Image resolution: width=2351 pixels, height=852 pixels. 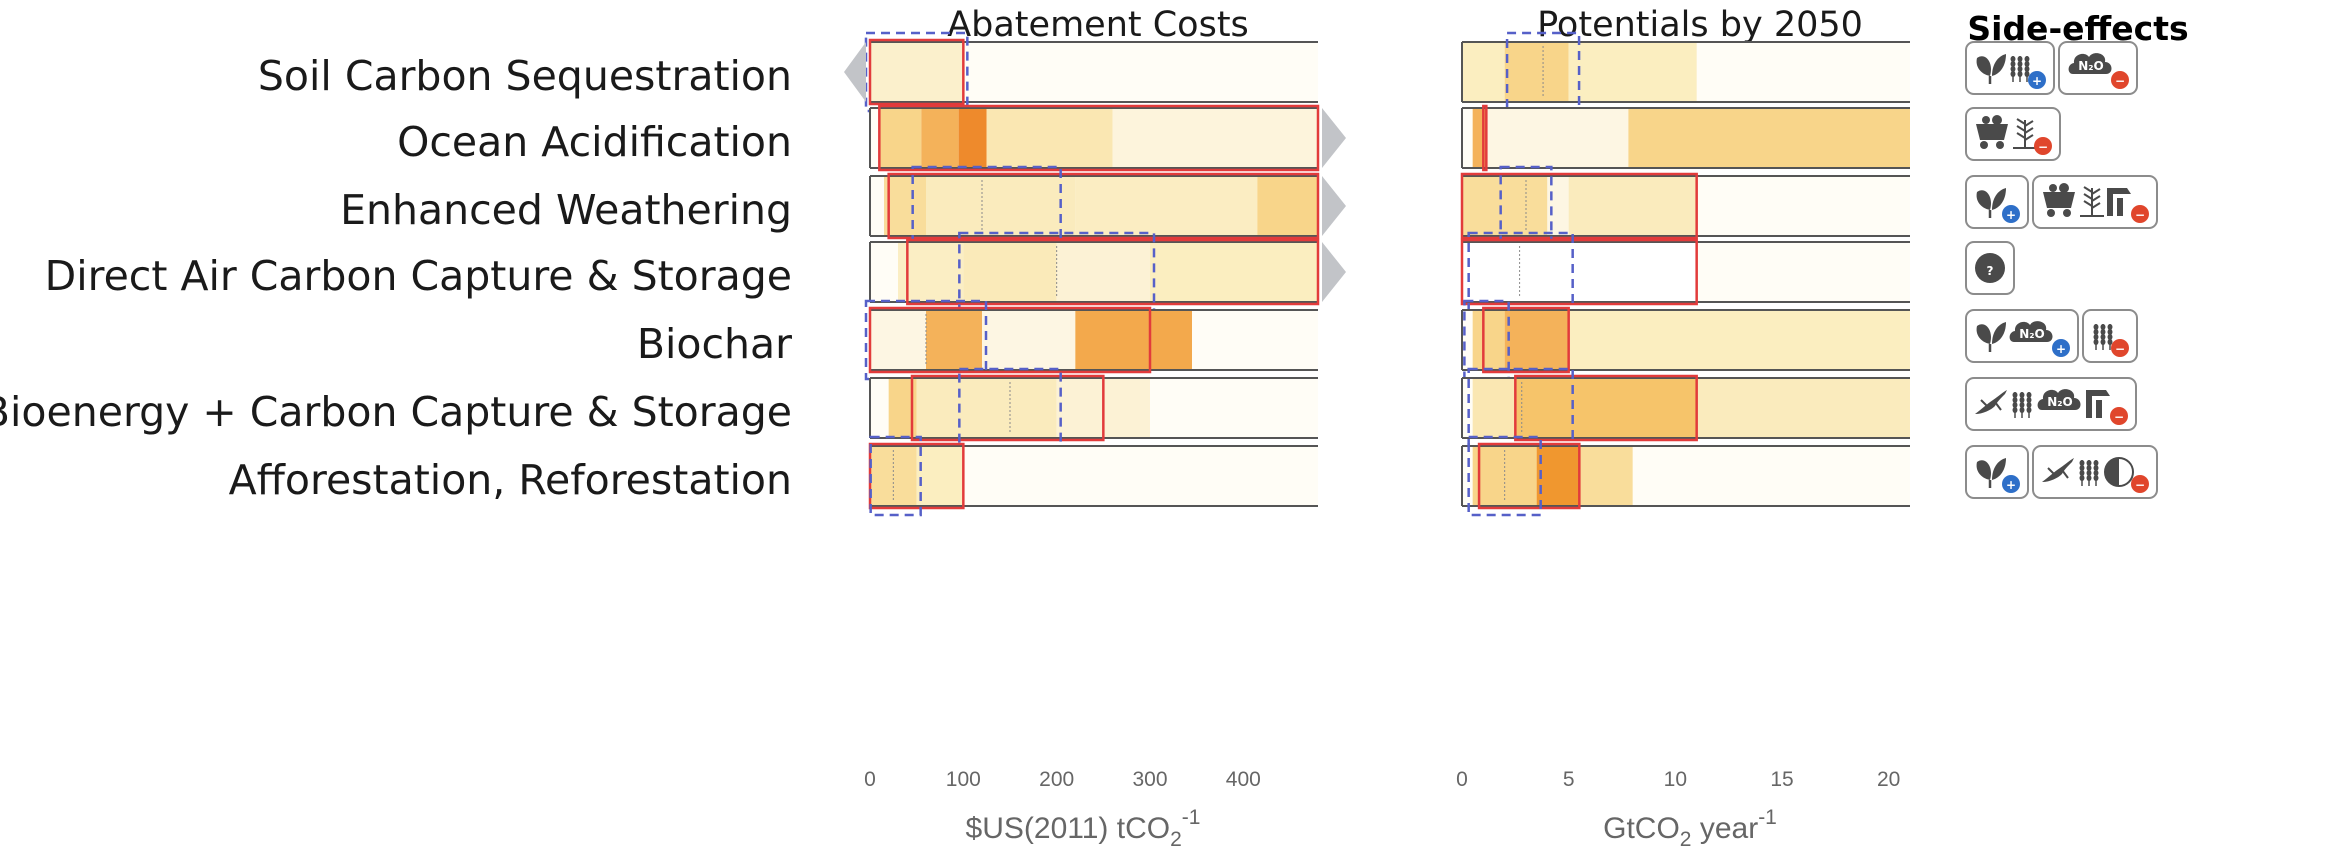 What do you see at coordinates (2037, 80) in the screenshot?
I see `positive-sign-icon: +` at bounding box center [2037, 80].